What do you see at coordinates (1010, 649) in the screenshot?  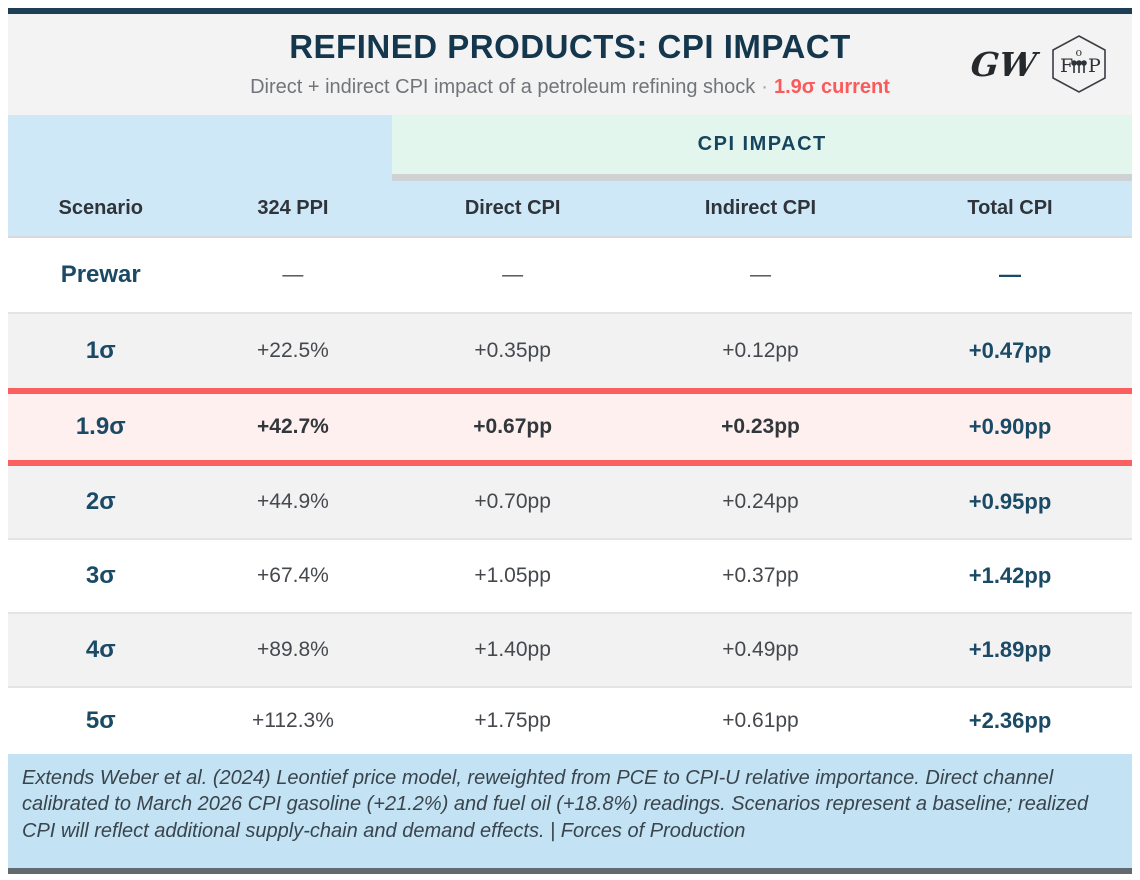 I see `total-cpi-cell: +1.89pp` at bounding box center [1010, 649].